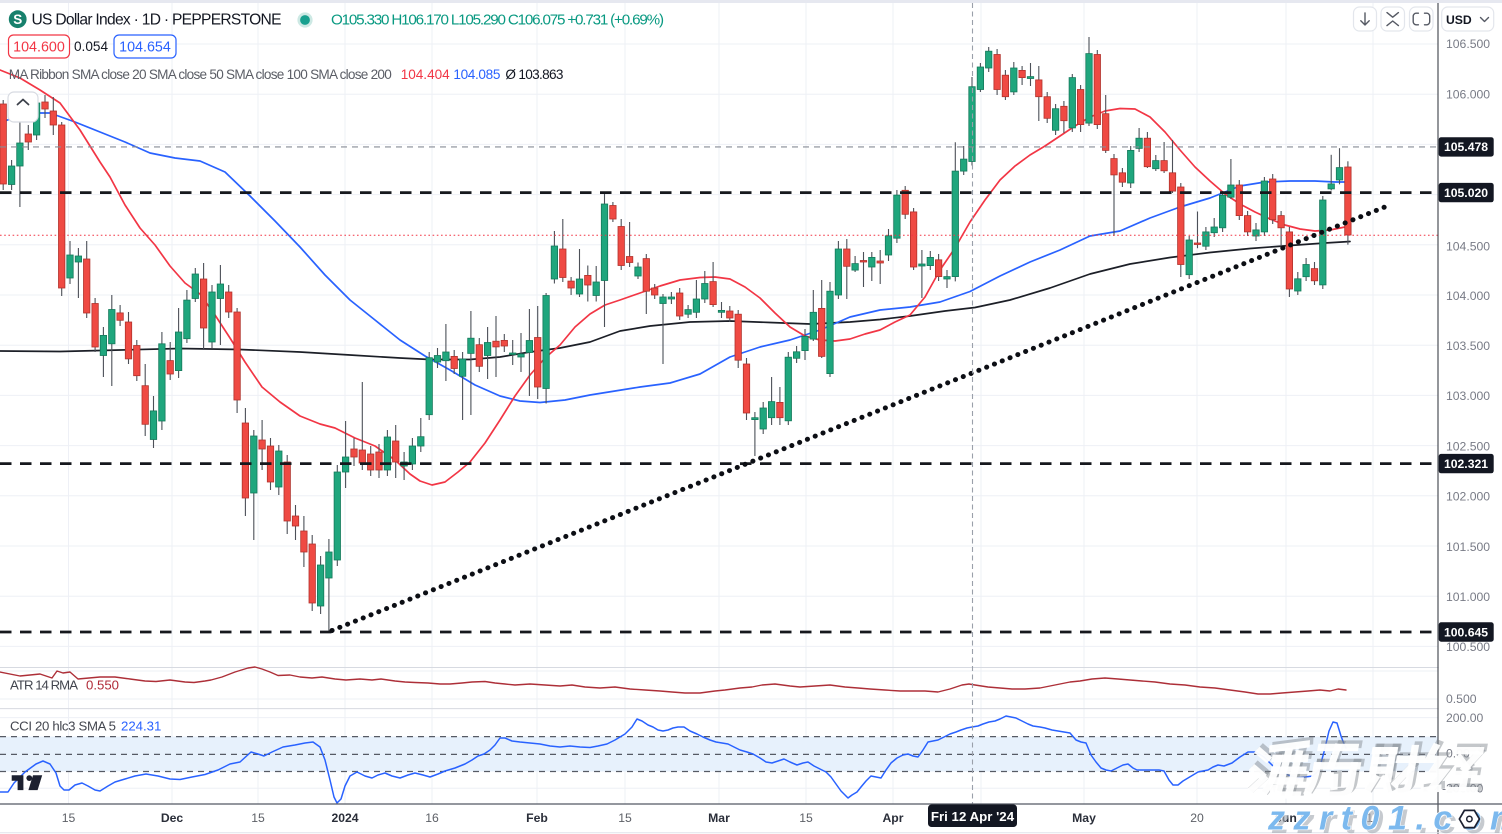 The image size is (1502, 834). What do you see at coordinates (1468, 396) in the screenshot?
I see `svg-text: 103.000` at bounding box center [1468, 396].